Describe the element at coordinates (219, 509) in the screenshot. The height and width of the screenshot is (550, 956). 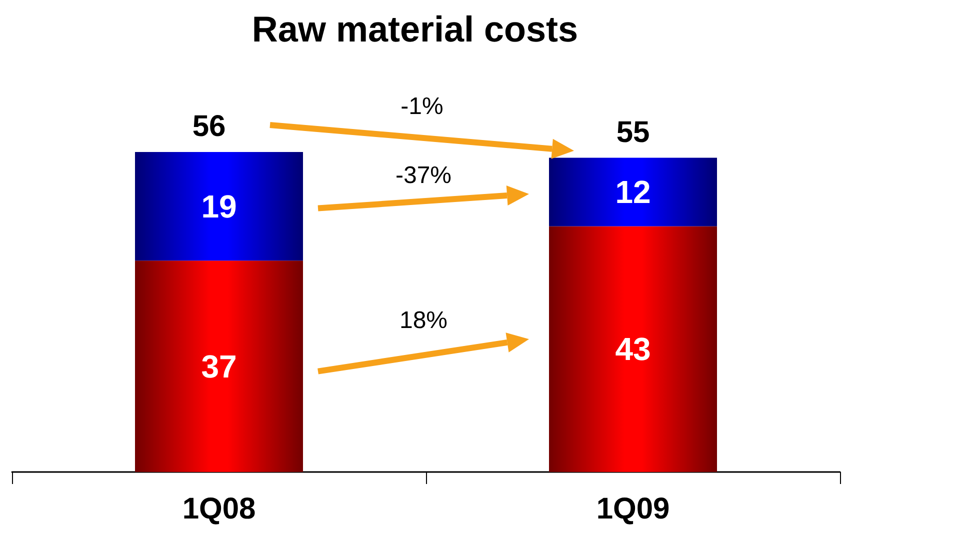
I see `x-tick-label: 1Q08` at that location.